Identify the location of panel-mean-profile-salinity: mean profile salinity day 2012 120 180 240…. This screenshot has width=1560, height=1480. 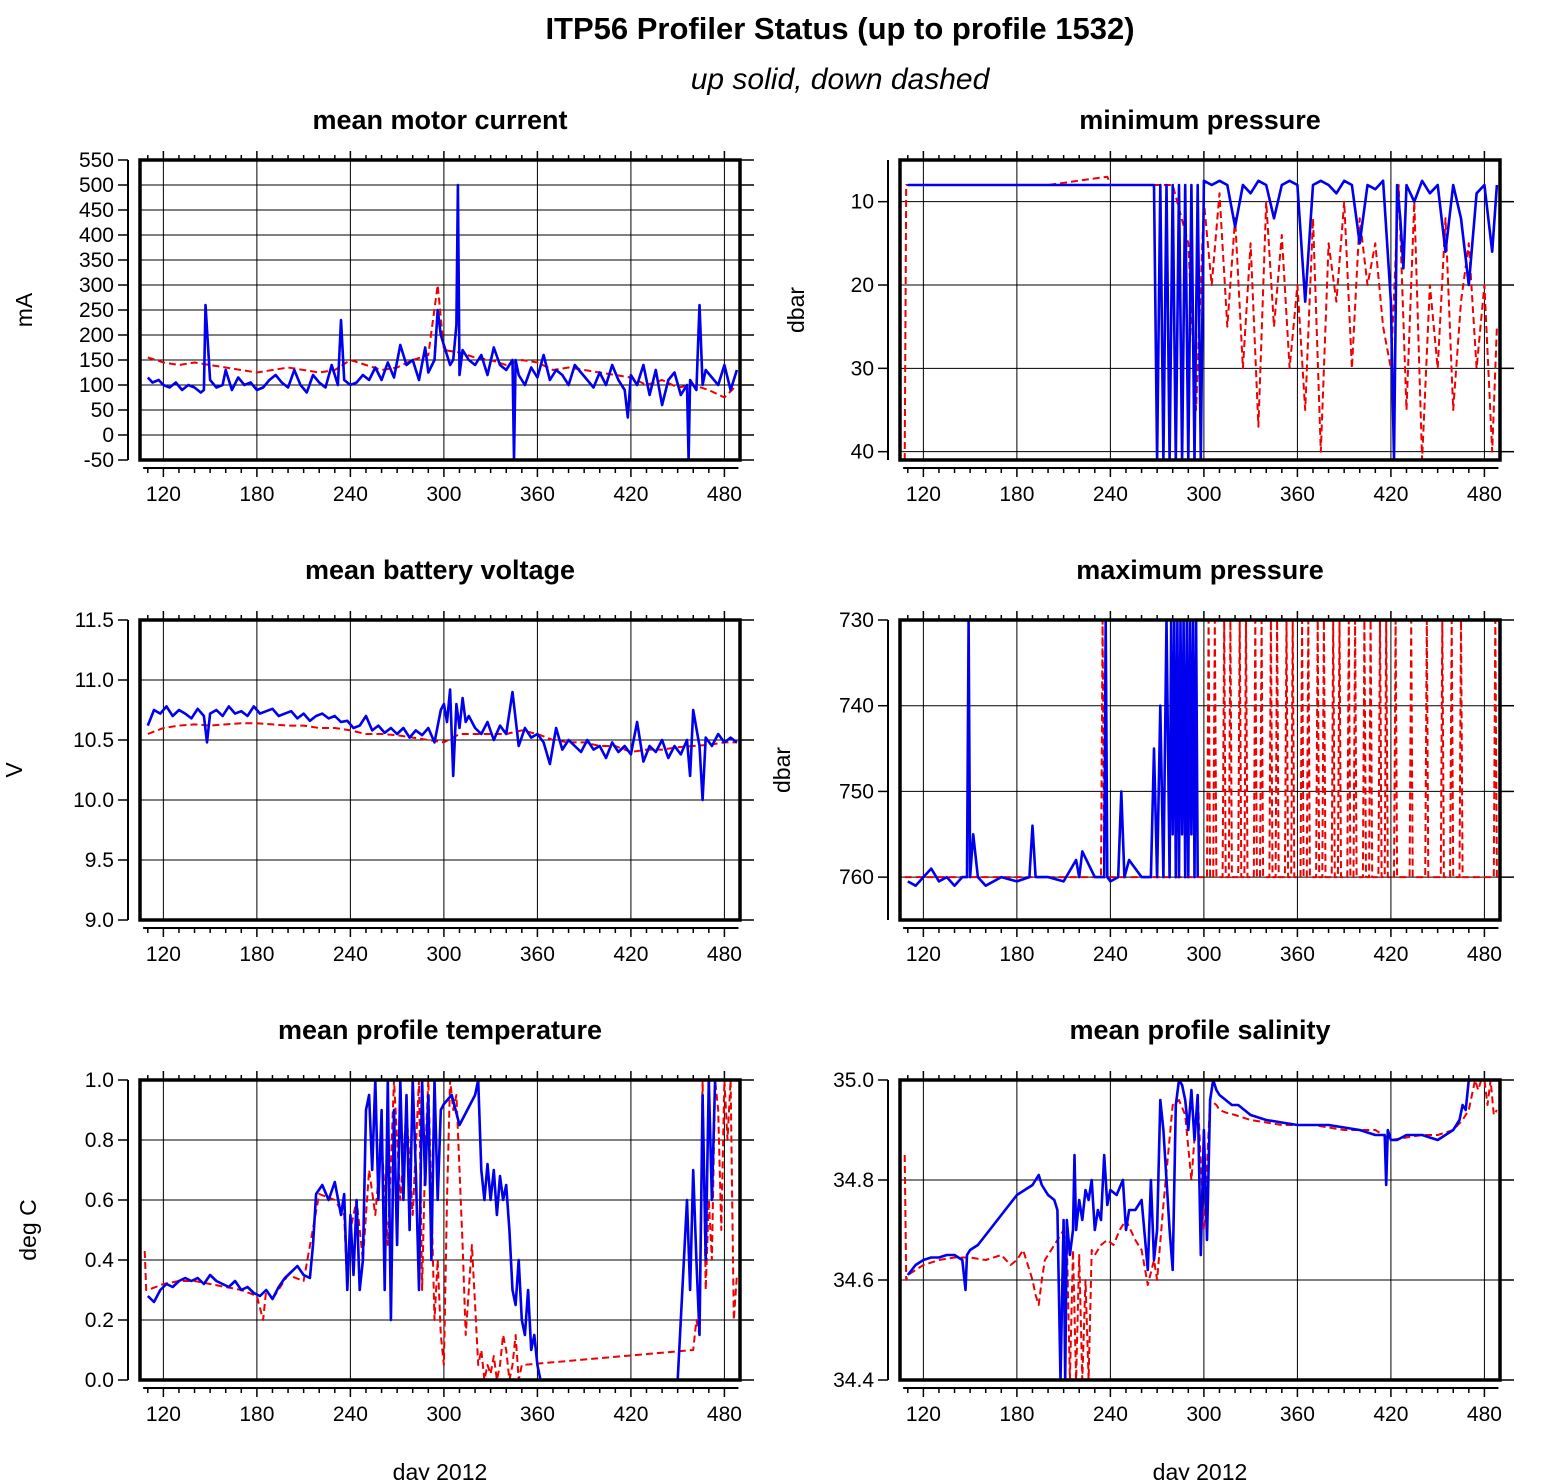
(1173, 1247).